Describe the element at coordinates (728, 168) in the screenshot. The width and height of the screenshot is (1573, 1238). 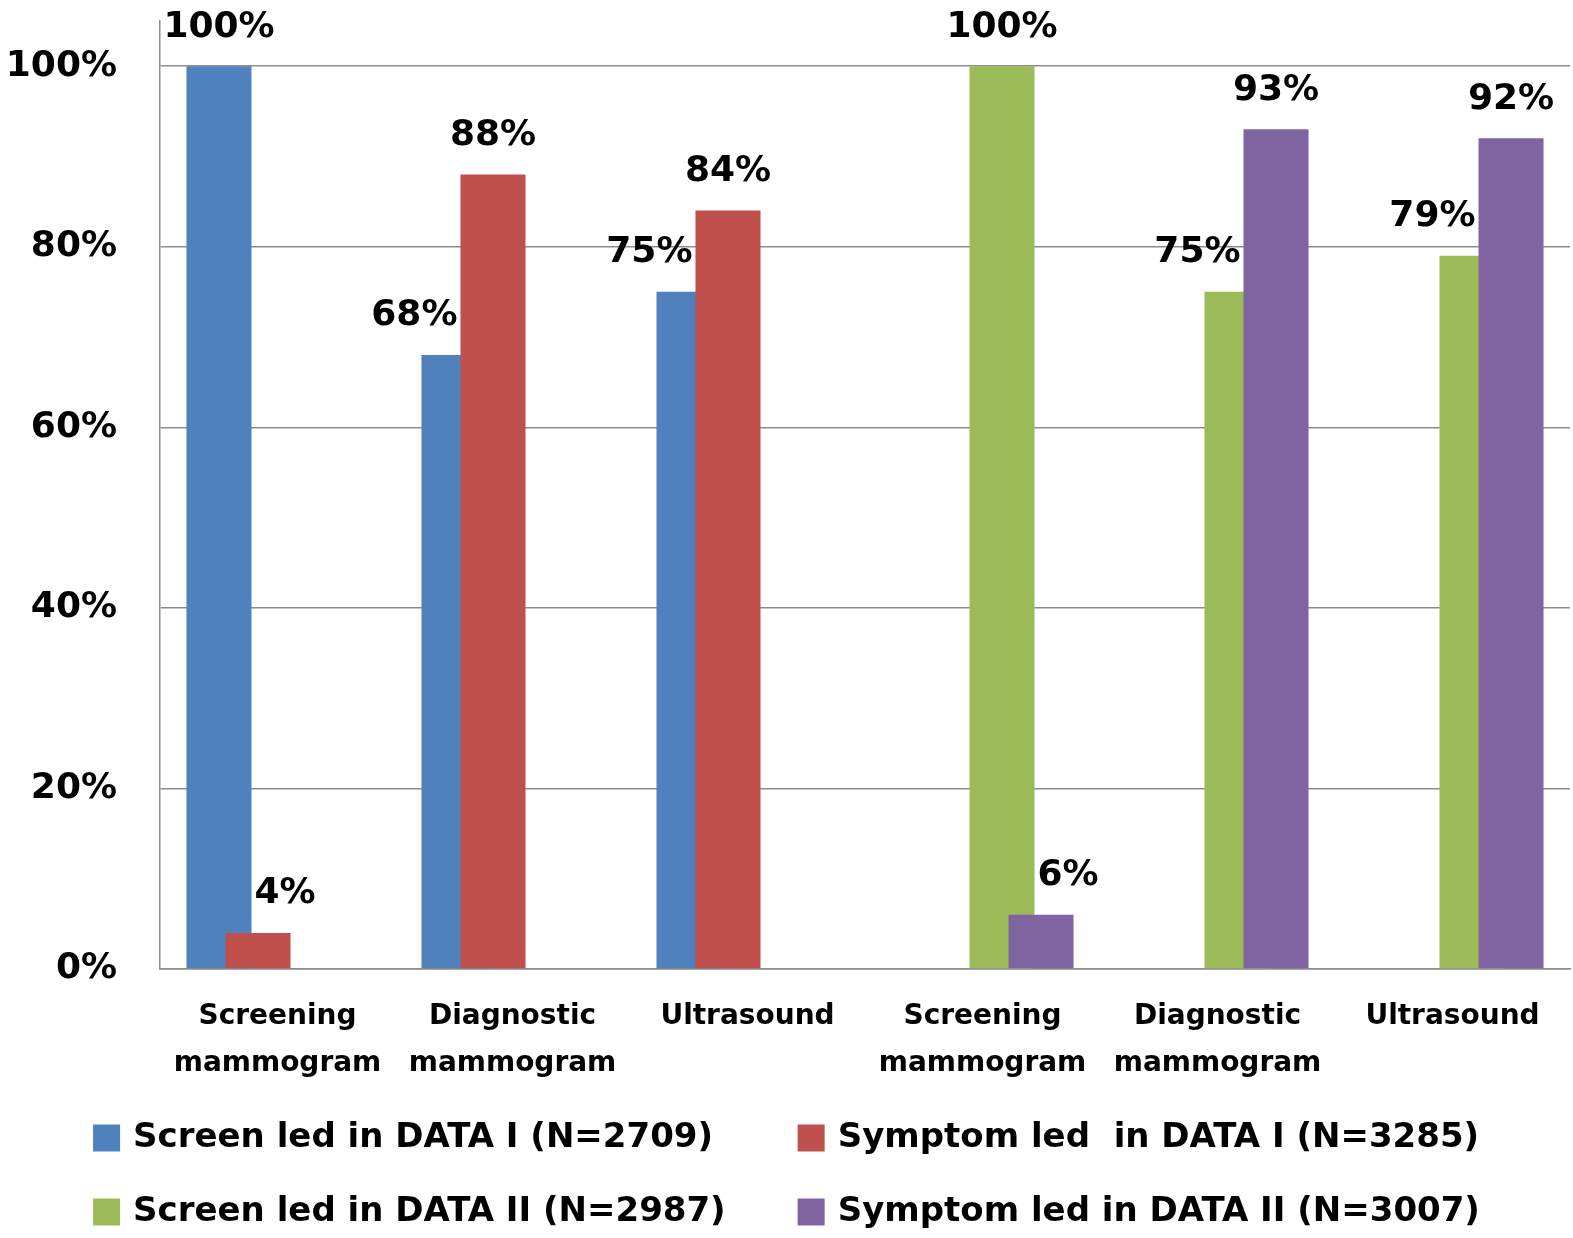
I see `data-label: 84%` at that location.